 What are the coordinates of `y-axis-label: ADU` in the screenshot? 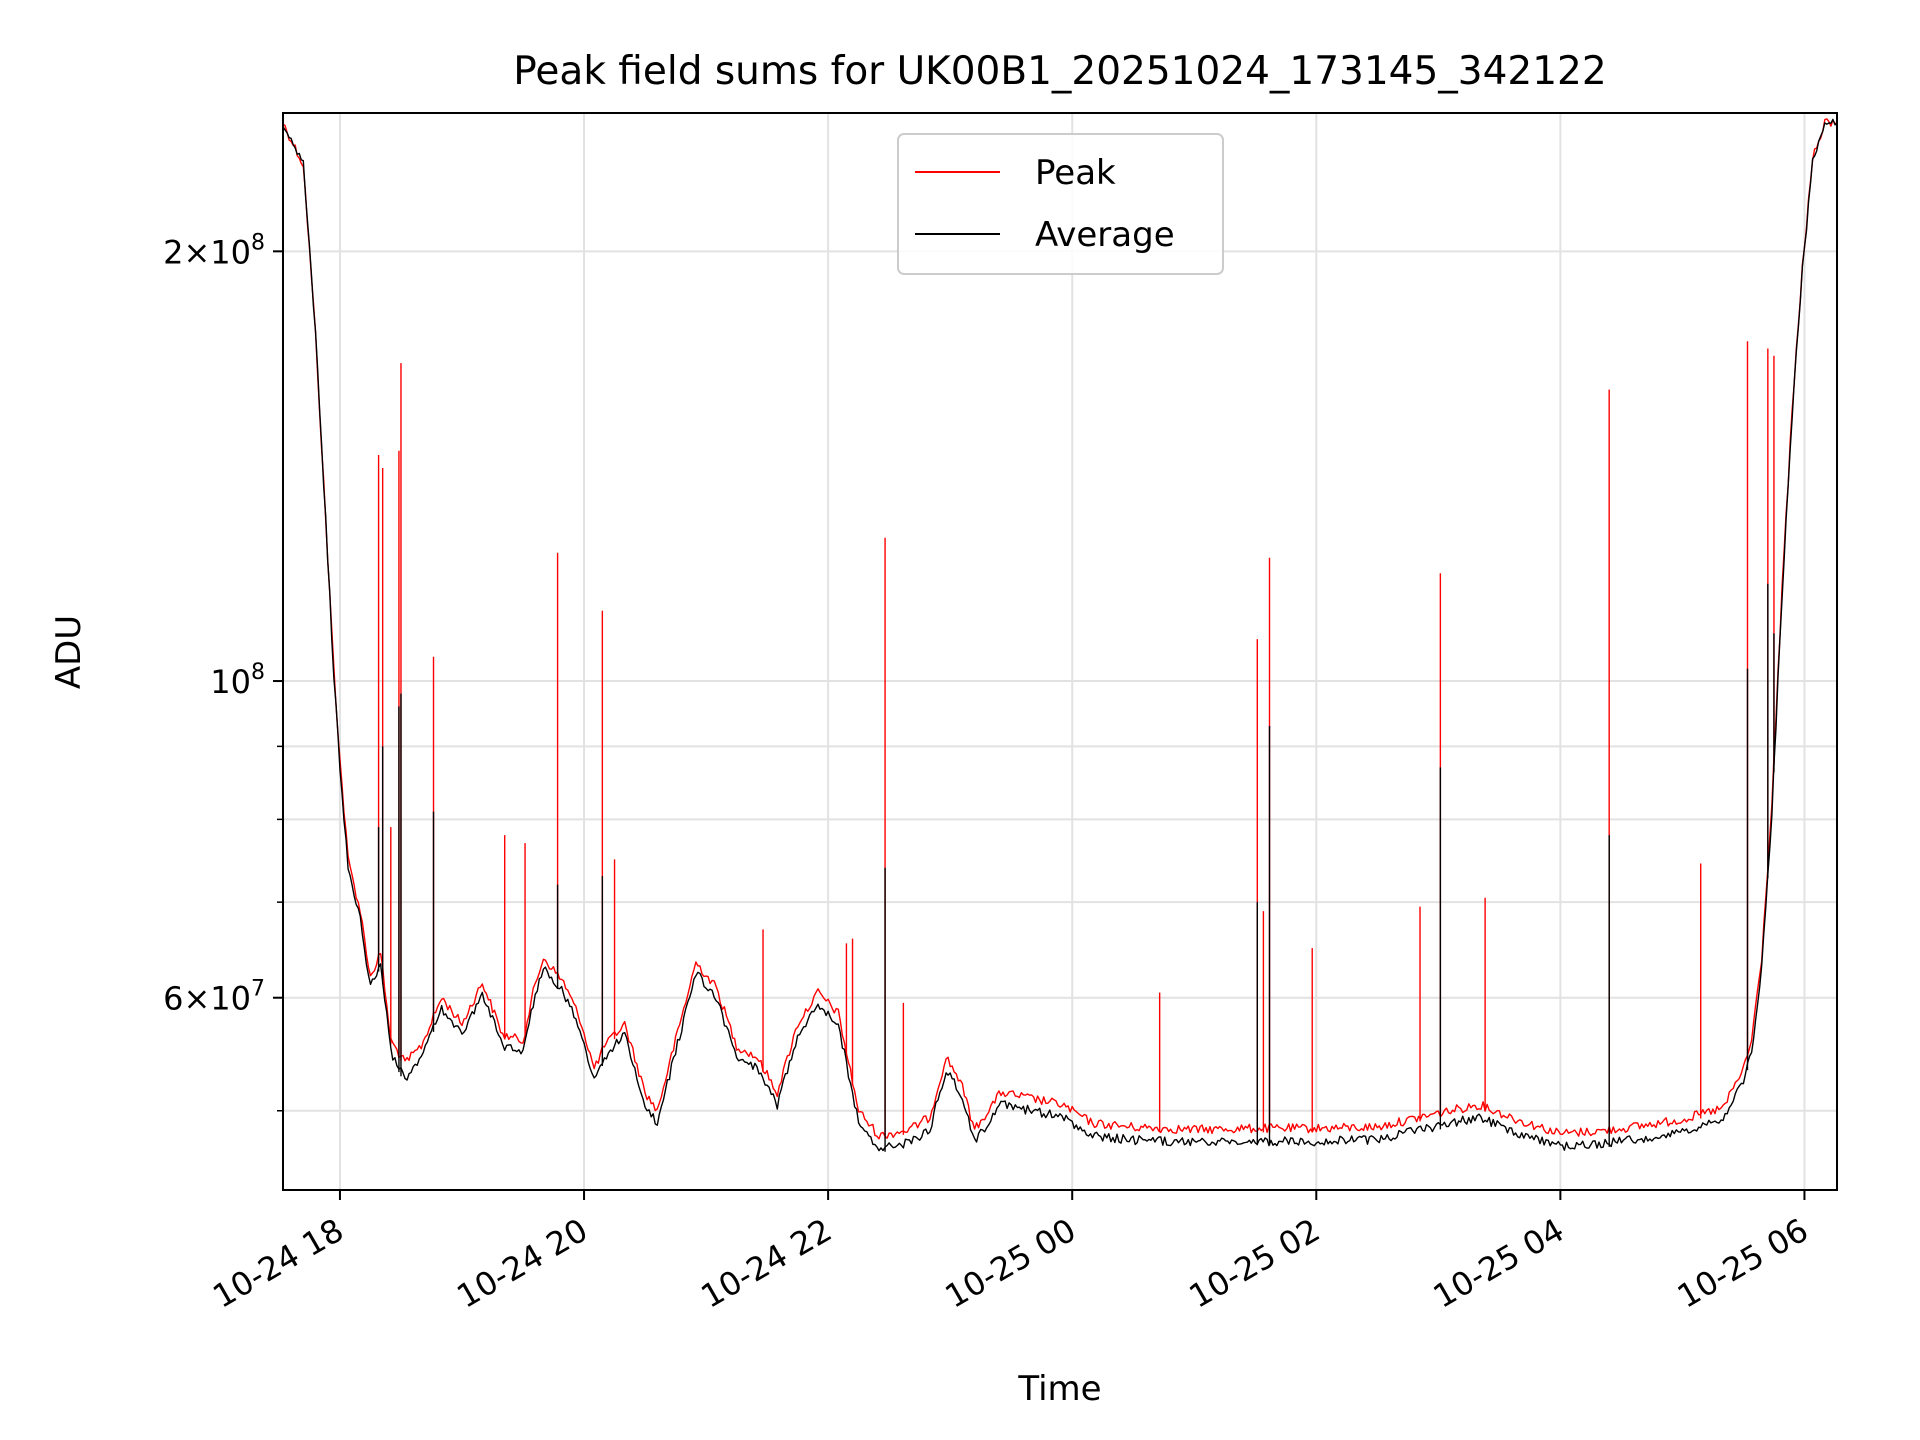 It's located at (69, 652).